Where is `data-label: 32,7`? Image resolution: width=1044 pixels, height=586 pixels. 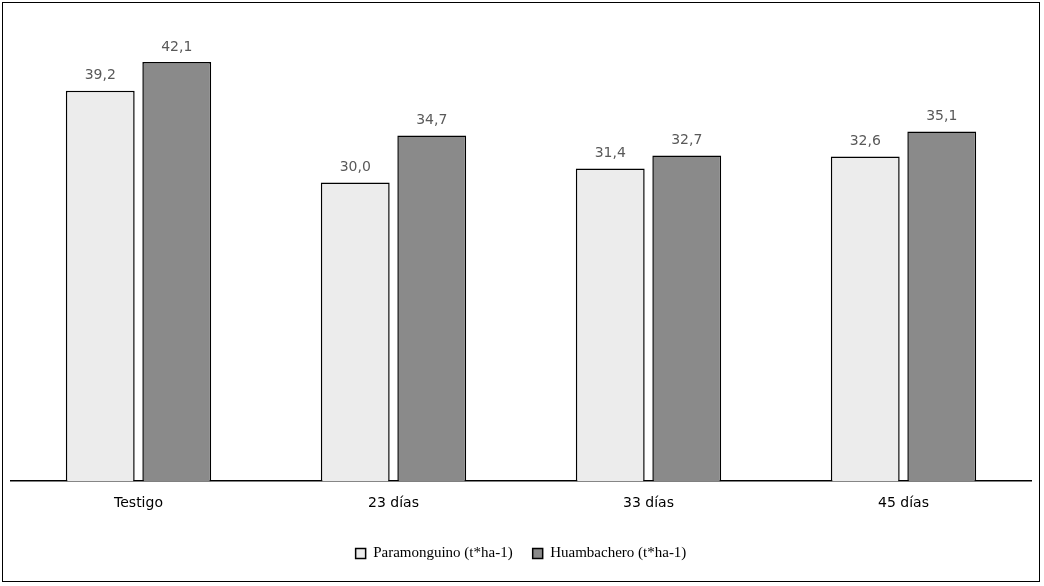 data-label: 32,7 is located at coordinates (687, 139).